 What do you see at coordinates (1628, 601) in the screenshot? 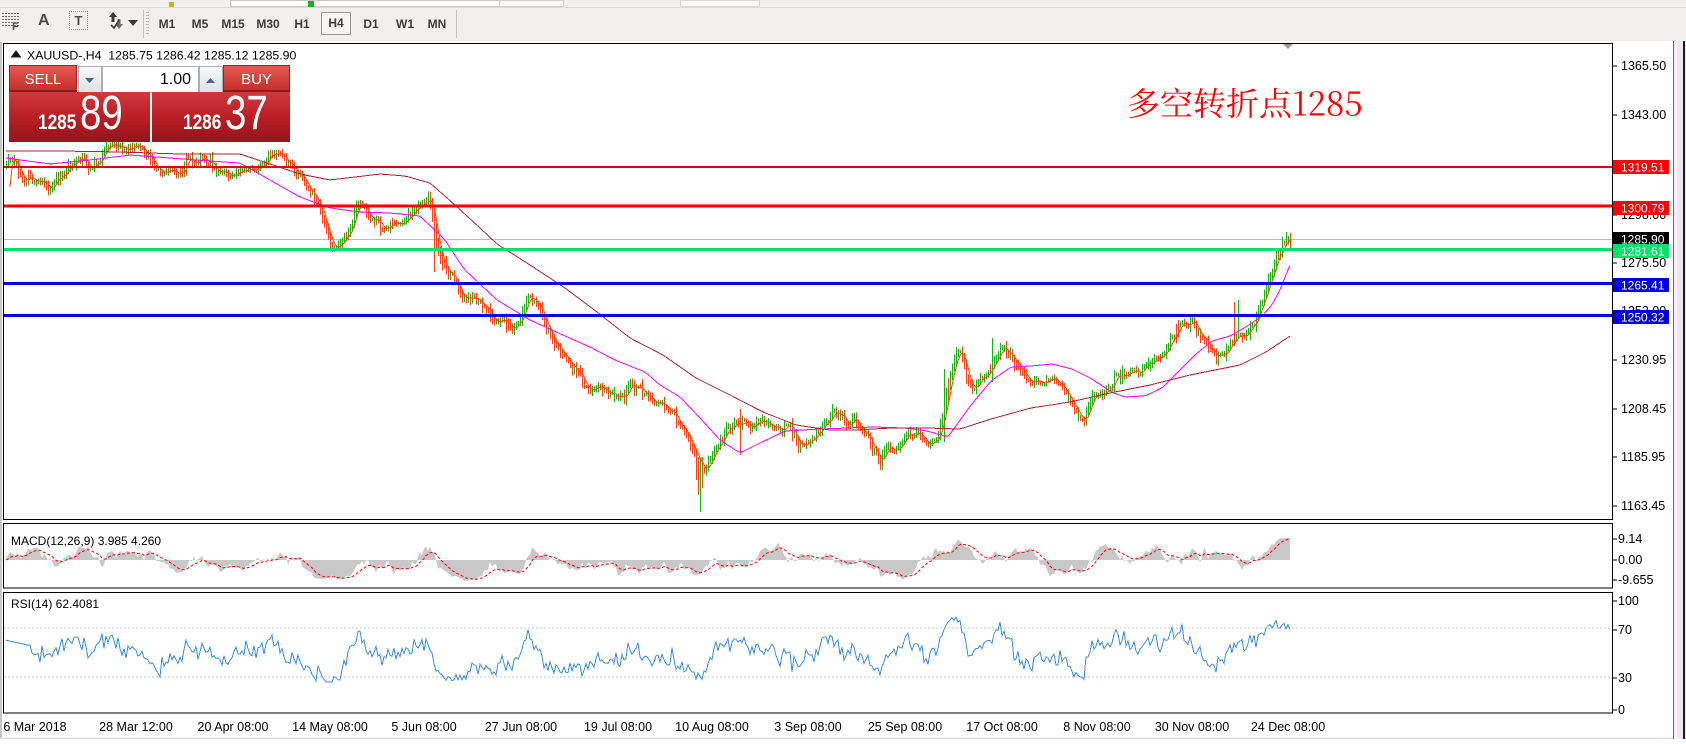
I see `svg-text: 100` at bounding box center [1628, 601].